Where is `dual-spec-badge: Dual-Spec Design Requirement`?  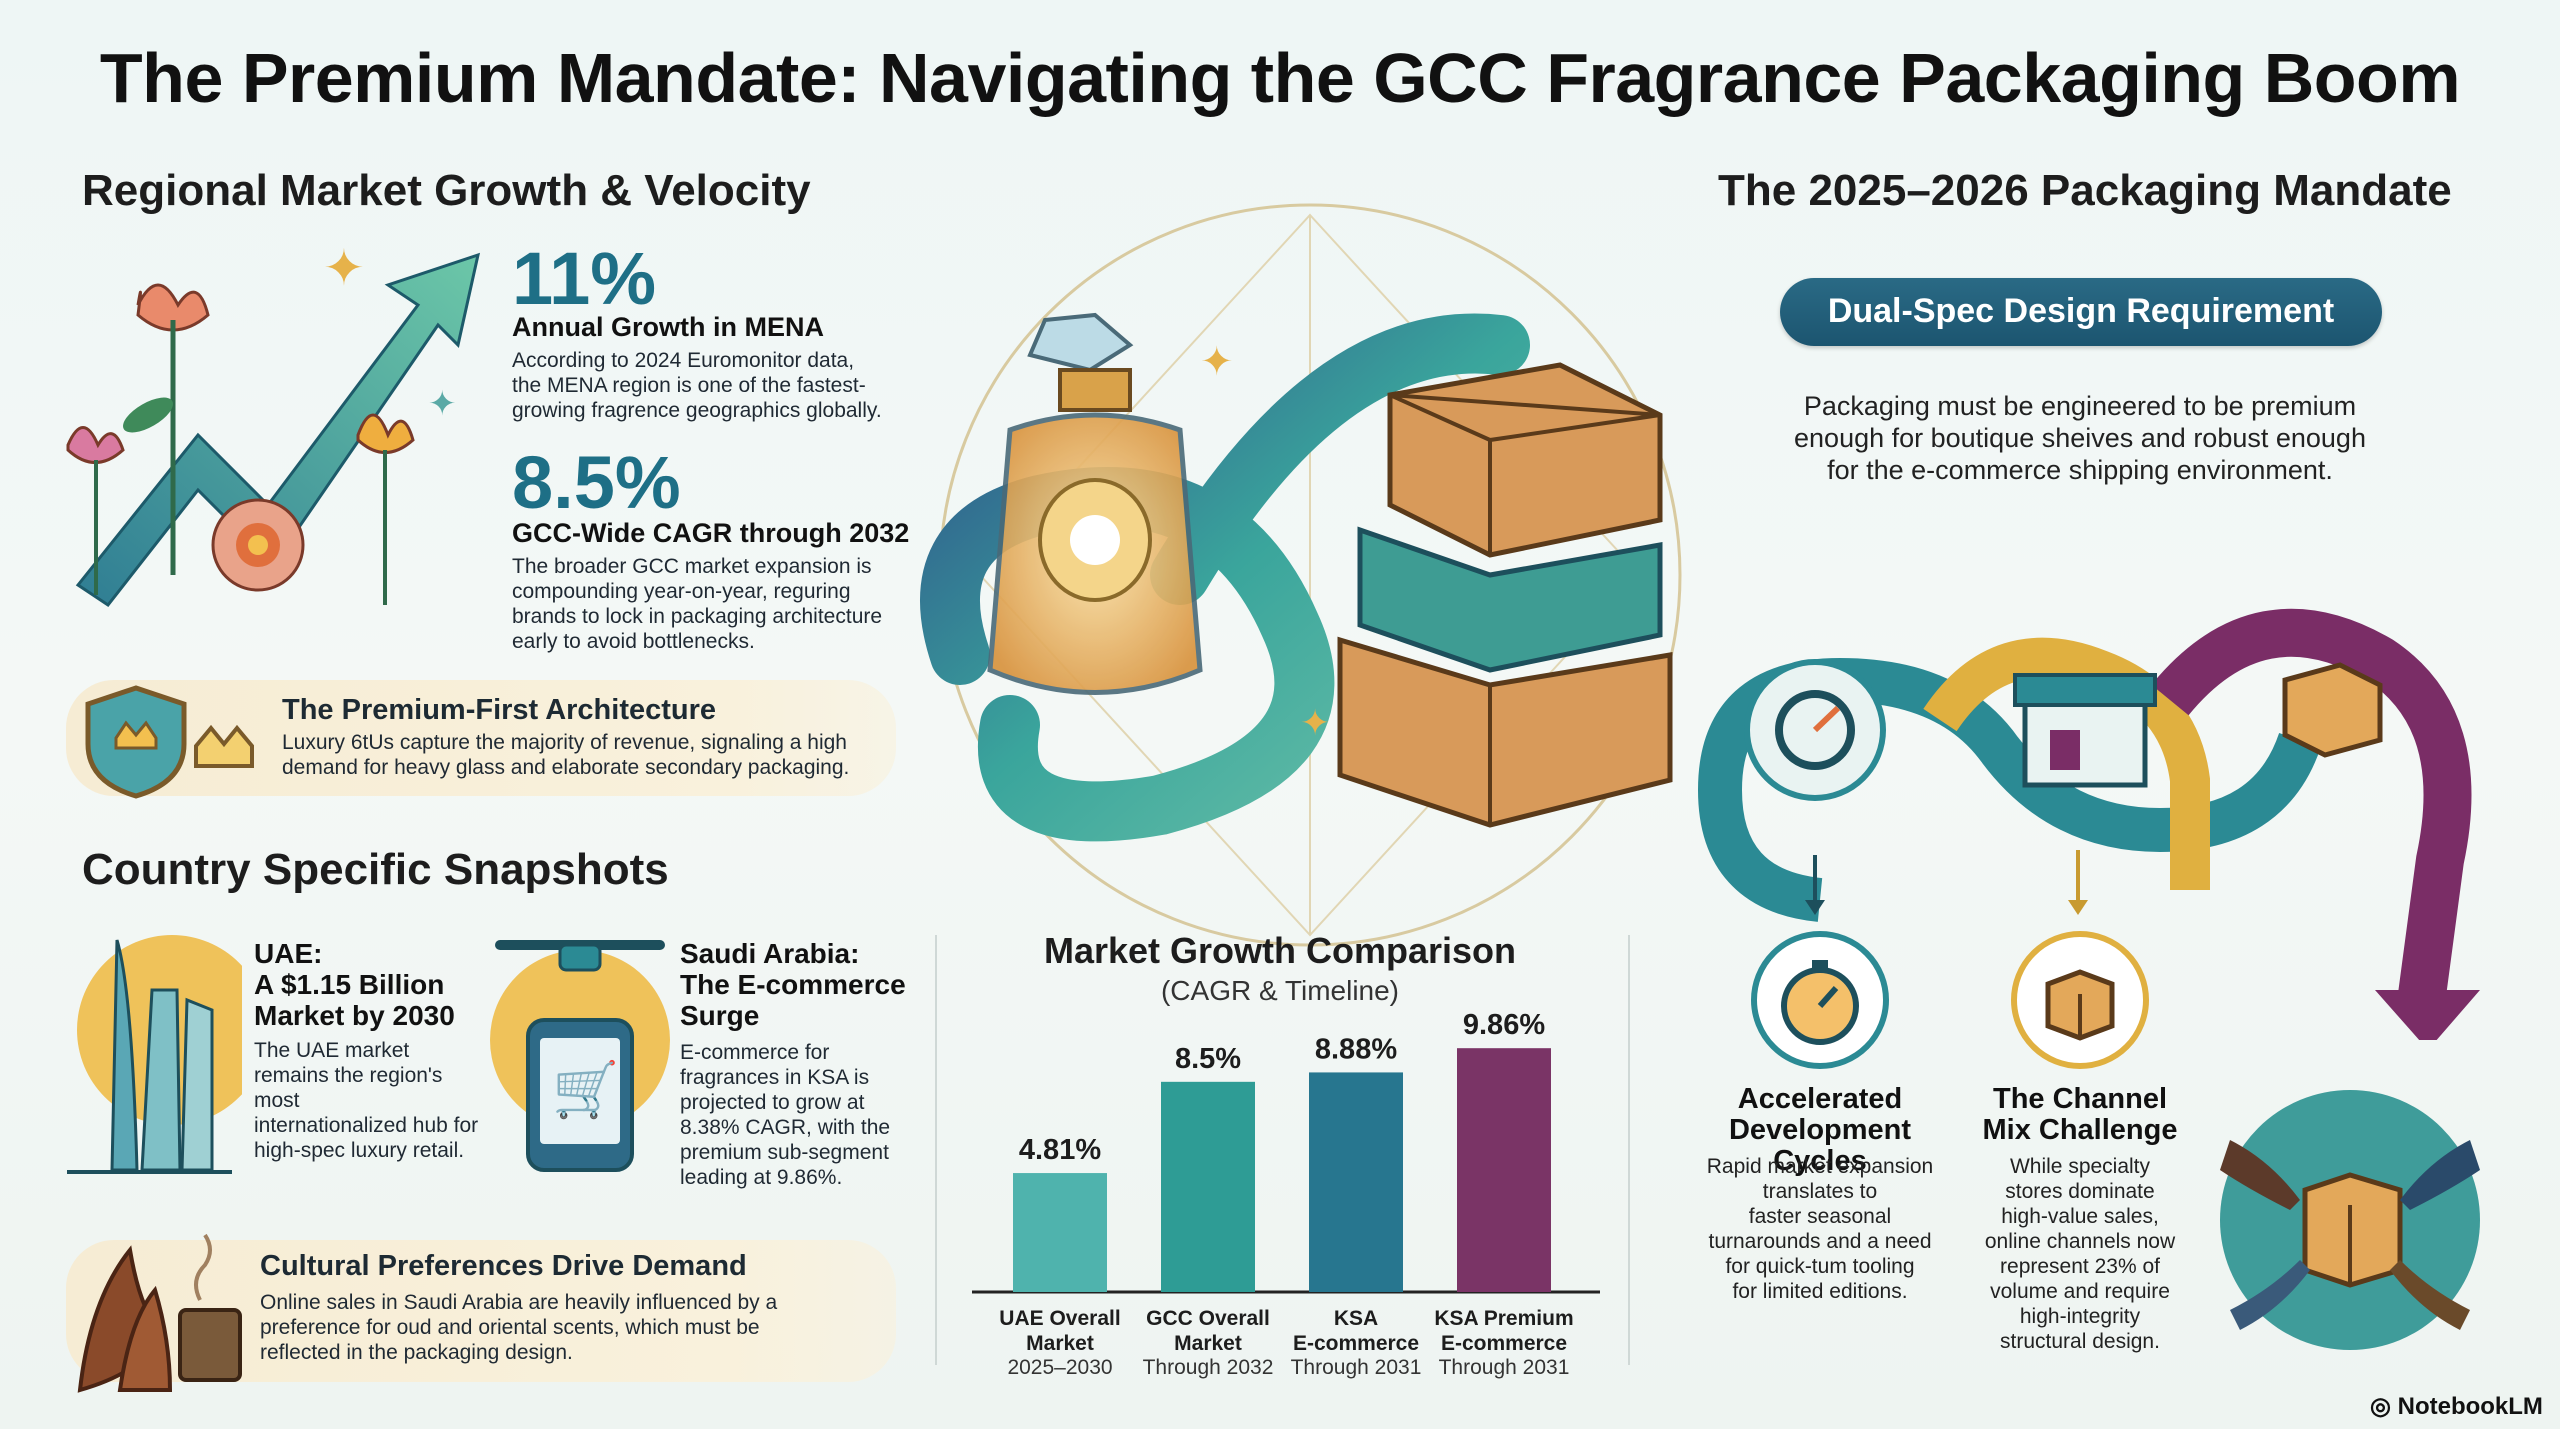
dual-spec-badge: Dual-Spec Design Requirement is located at coordinates (2081, 312).